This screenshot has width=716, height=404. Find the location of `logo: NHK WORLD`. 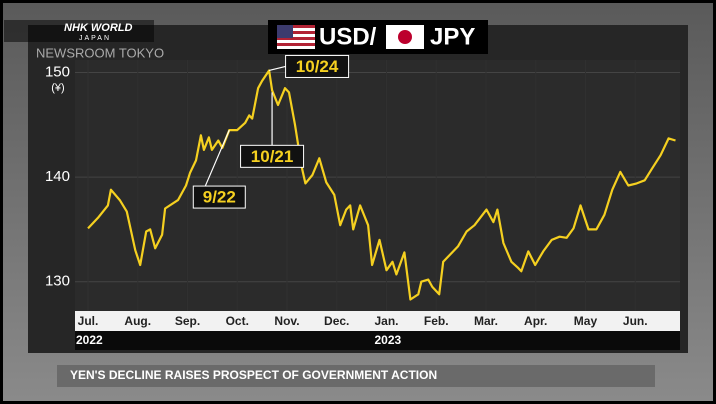

logo: NHK WORLD is located at coordinates (98, 28).